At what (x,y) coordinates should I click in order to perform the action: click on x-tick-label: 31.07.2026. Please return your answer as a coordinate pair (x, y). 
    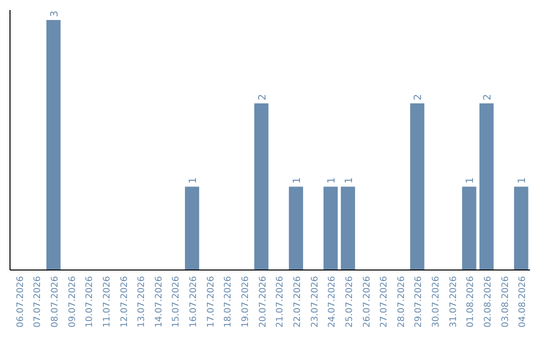
    Looking at the image, I should click on (453, 302).